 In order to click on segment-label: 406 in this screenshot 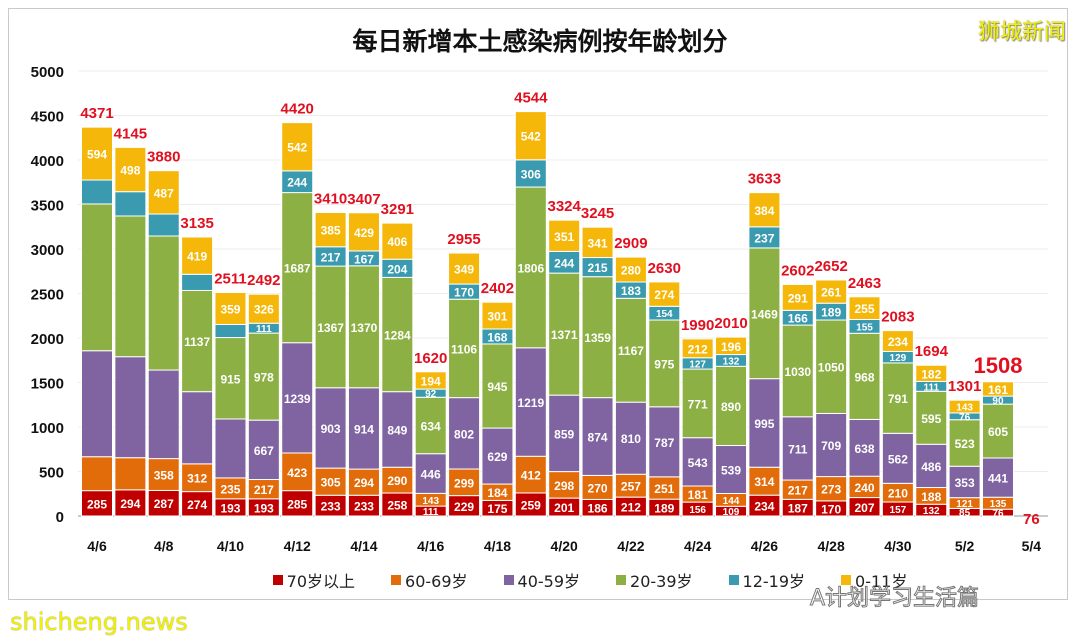, I will do `click(397, 242)`.